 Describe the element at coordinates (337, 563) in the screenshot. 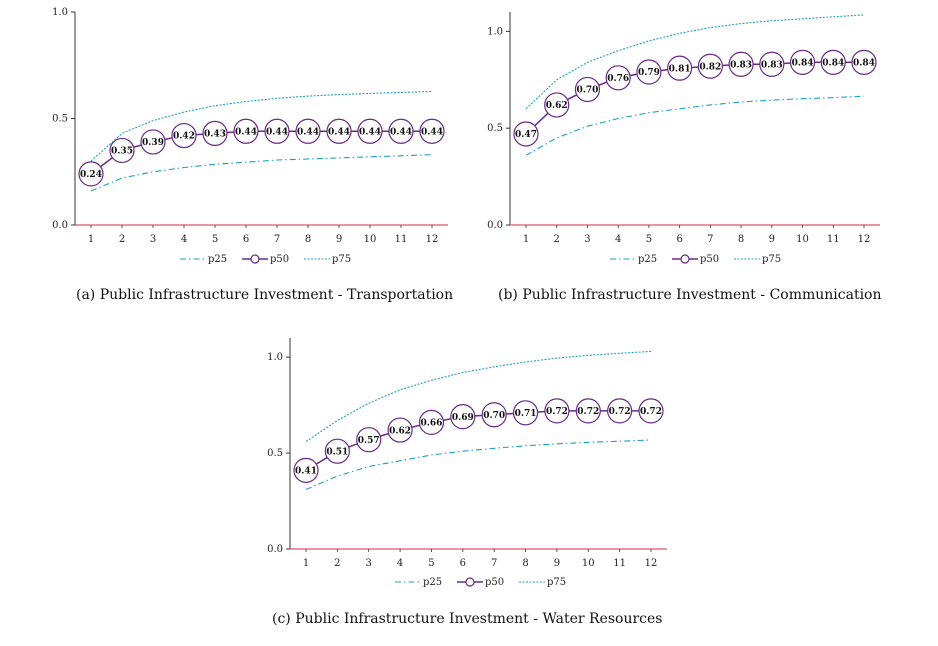

I see `x-tick-label: 2` at that location.